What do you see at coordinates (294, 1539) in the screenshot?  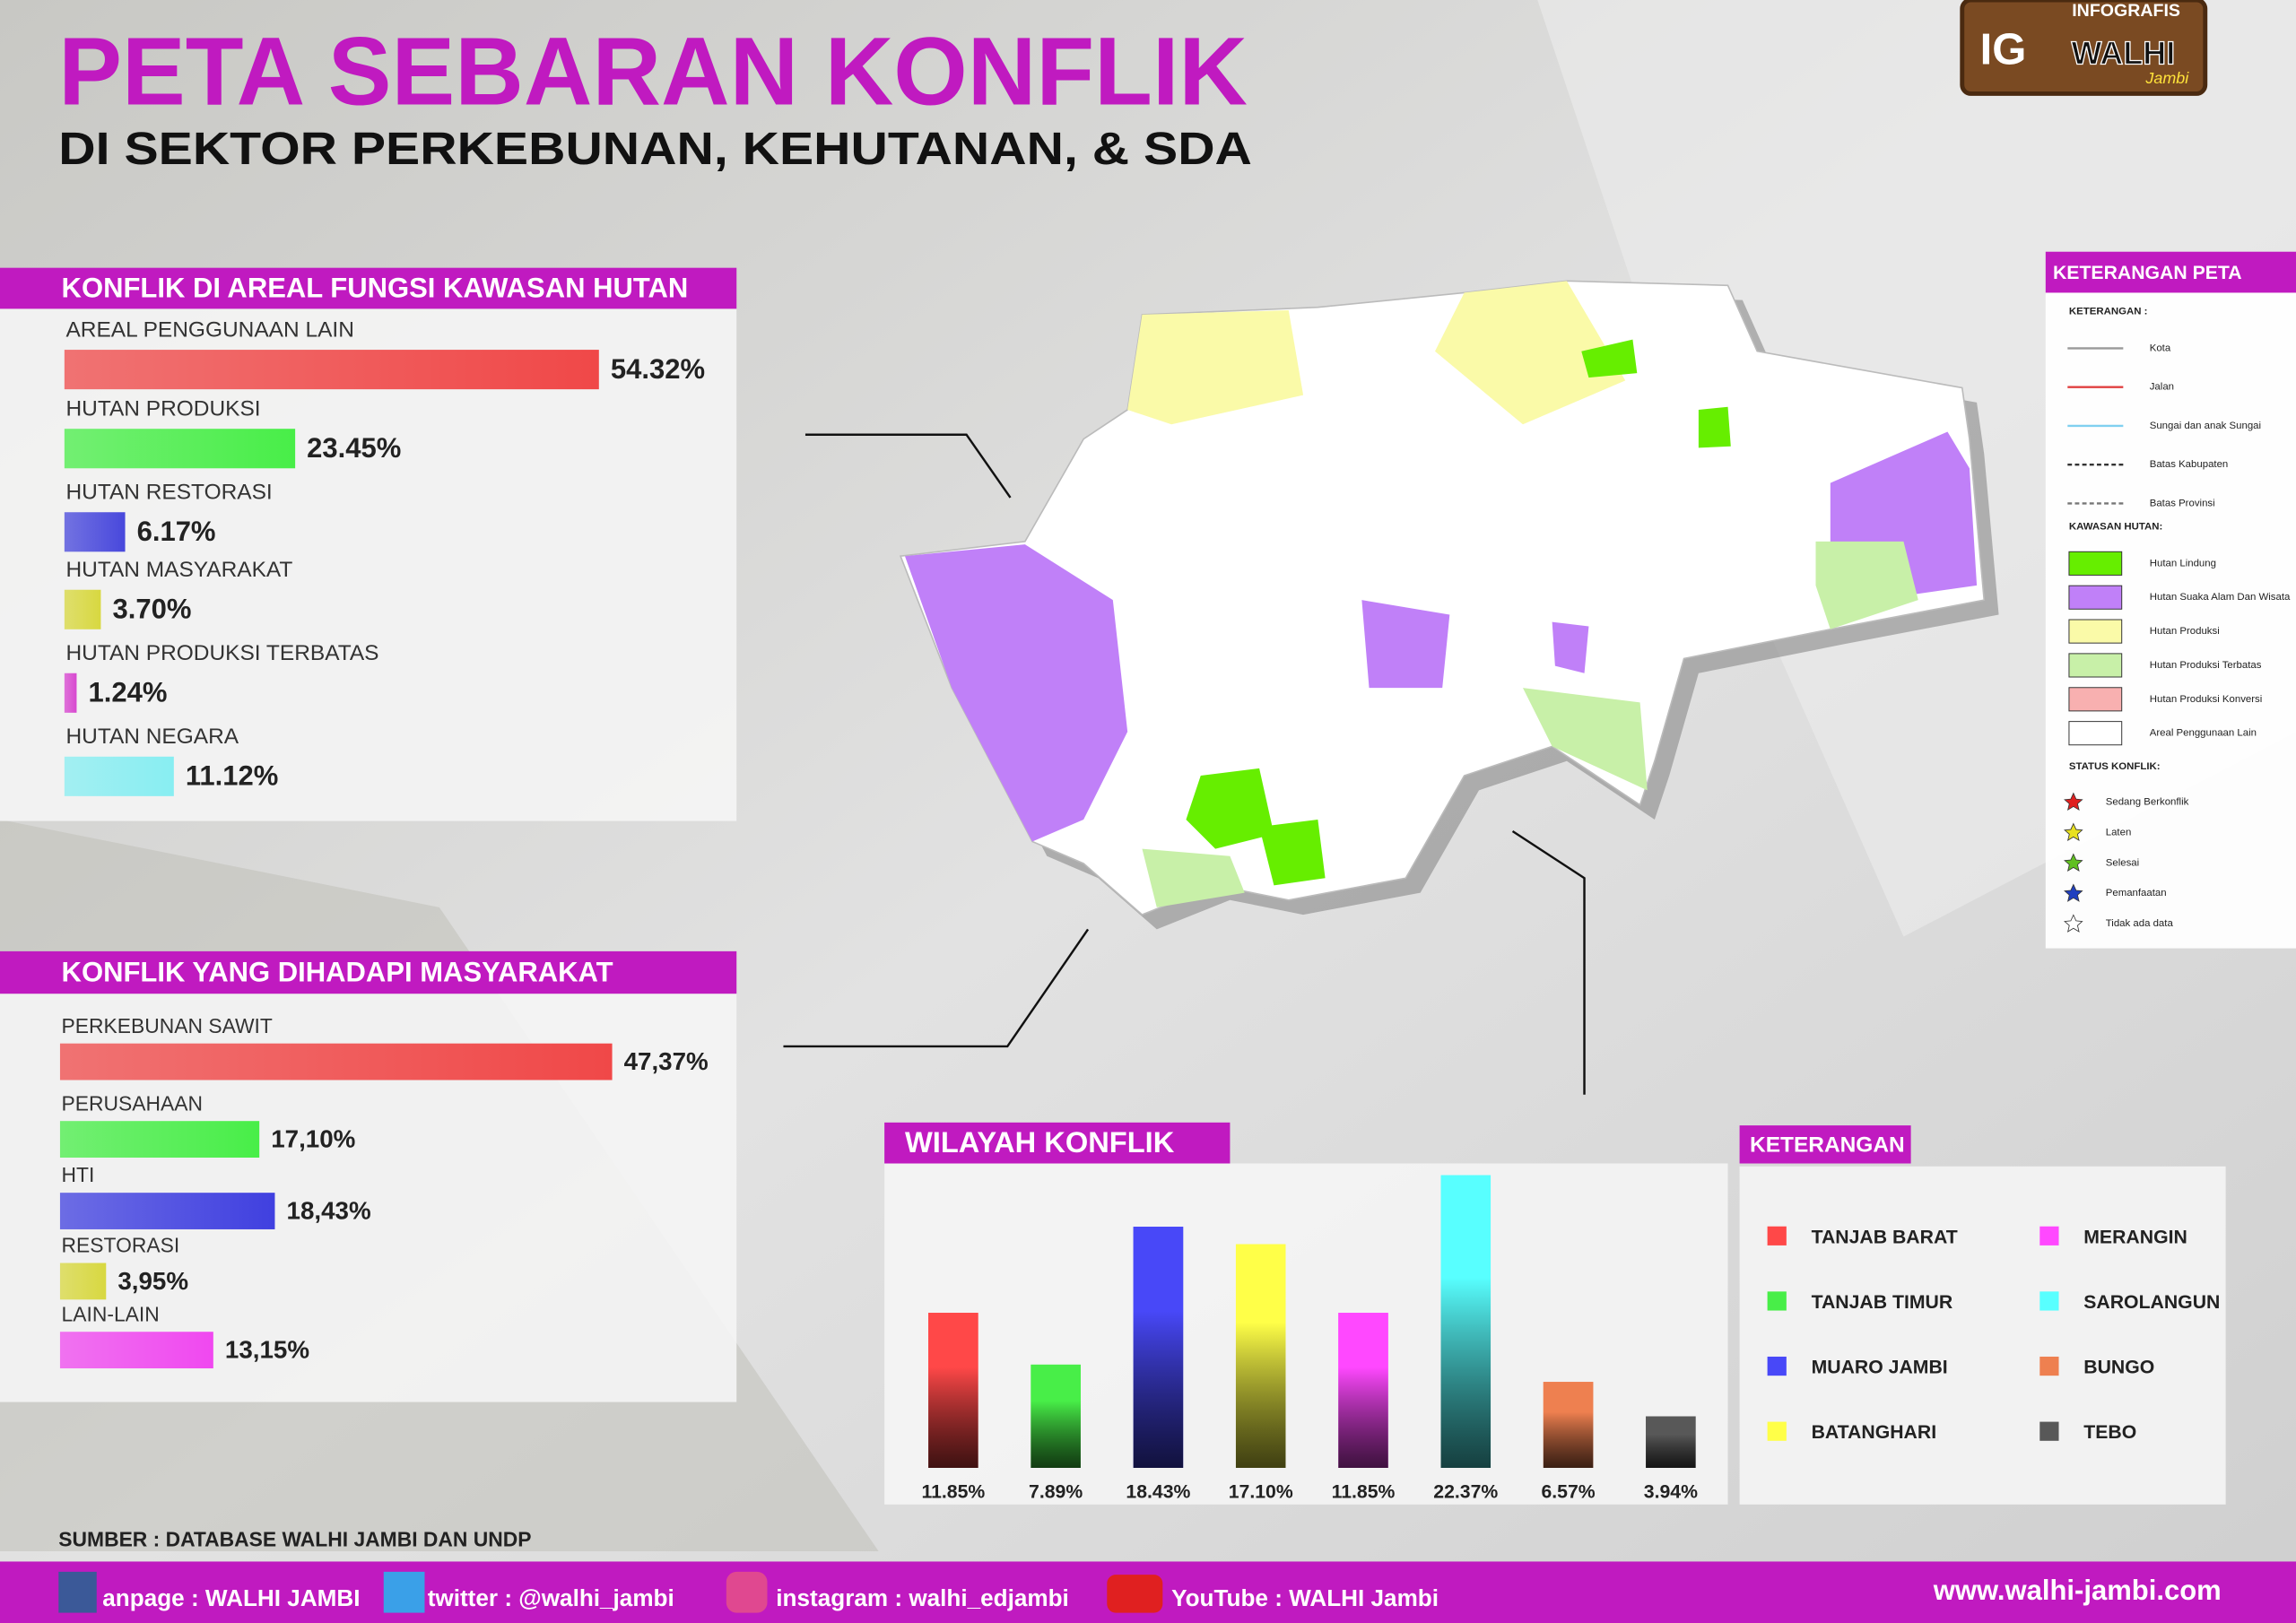 I see `source: SUMBER : DATABASE WALHI JAMBI DAN UNDP` at bounding box center [294, 1539].